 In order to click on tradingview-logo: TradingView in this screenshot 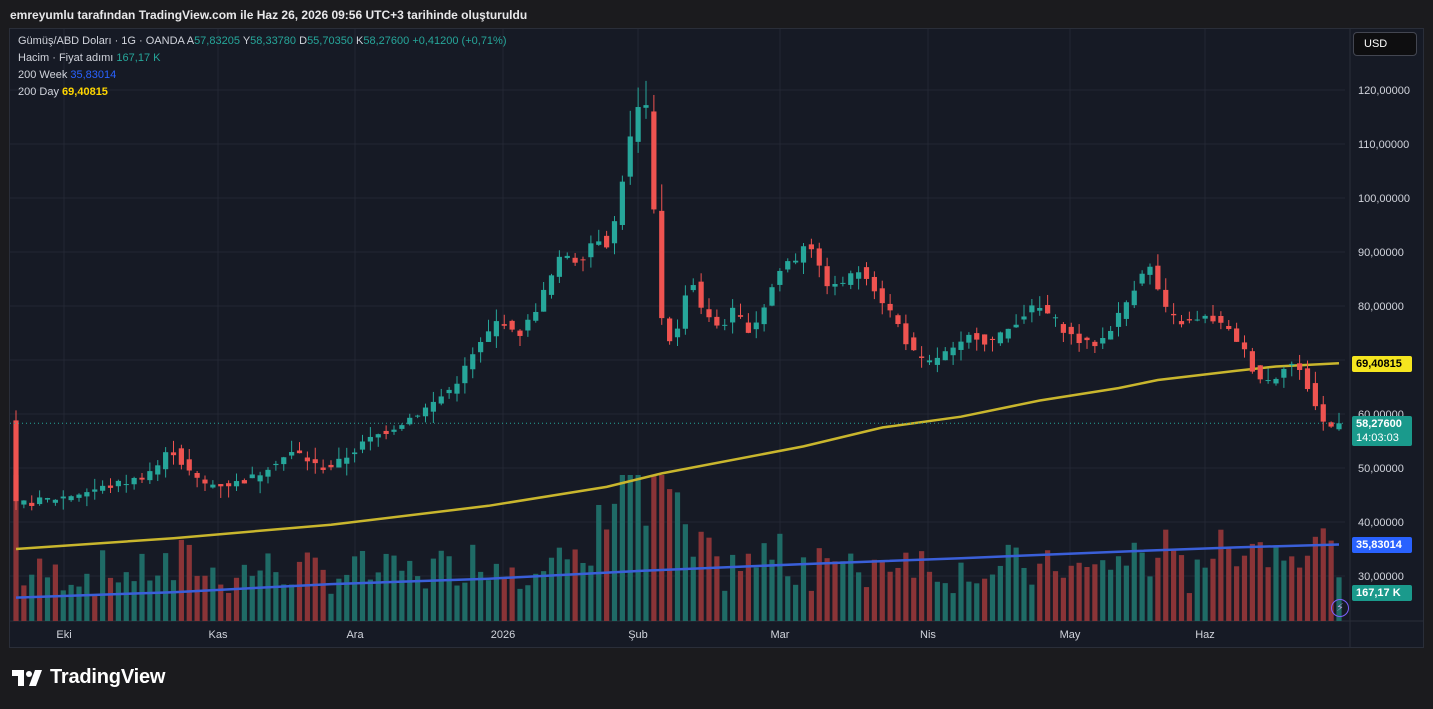, I will do `click(88, 677)`.